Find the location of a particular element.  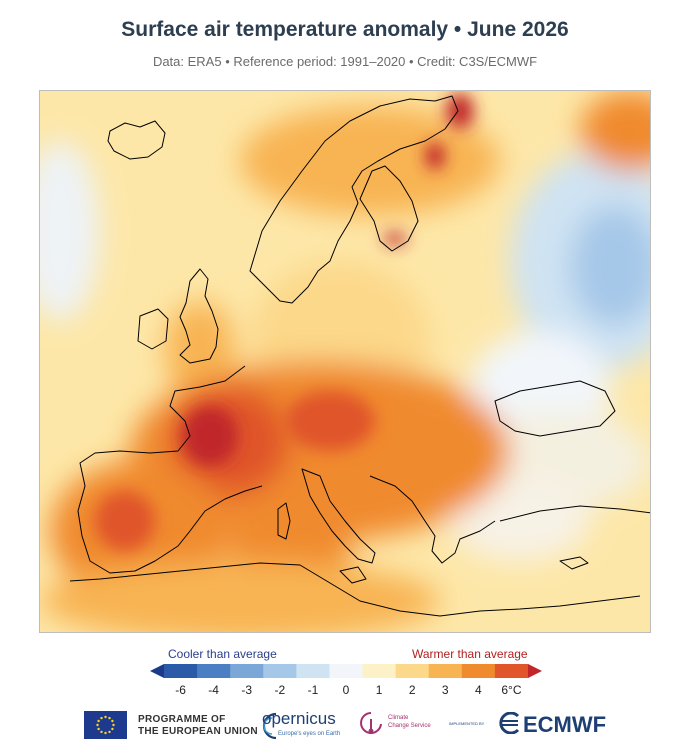

copernicus-wordmark: opernicus is located at coordinates (299, 718).